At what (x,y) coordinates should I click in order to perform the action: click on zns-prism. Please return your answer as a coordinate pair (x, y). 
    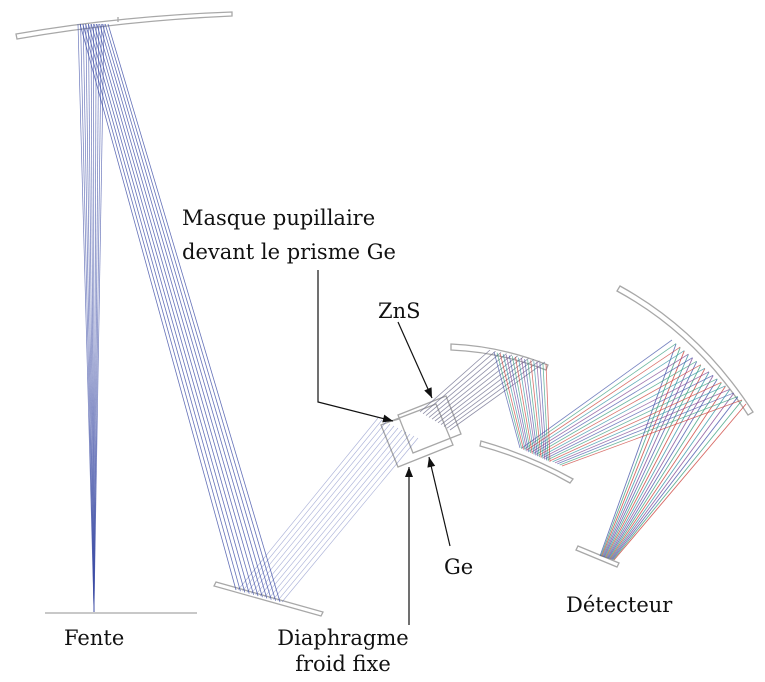
    Looking at the image, I should click on (429, 424).